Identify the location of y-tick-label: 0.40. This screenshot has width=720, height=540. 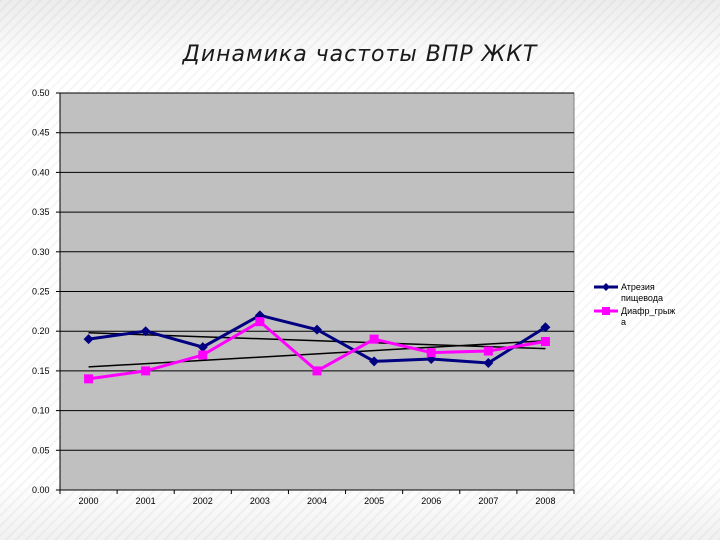
(41, 172).